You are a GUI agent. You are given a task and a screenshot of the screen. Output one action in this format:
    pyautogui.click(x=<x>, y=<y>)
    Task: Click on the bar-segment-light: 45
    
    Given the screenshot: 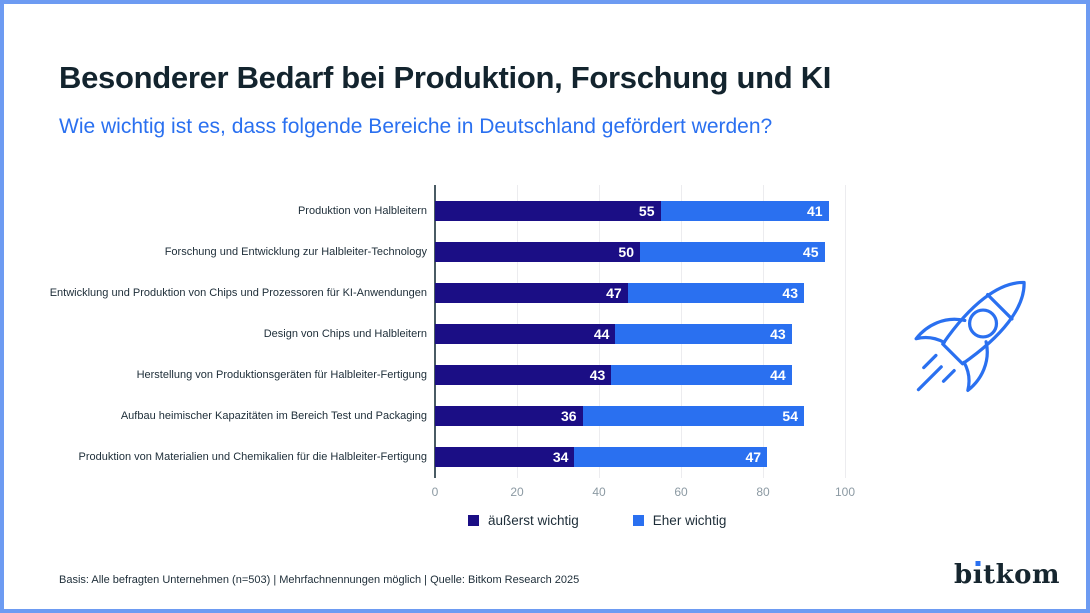 What is the action you would take?
    pyautogui.click(x=732, y=252)
    